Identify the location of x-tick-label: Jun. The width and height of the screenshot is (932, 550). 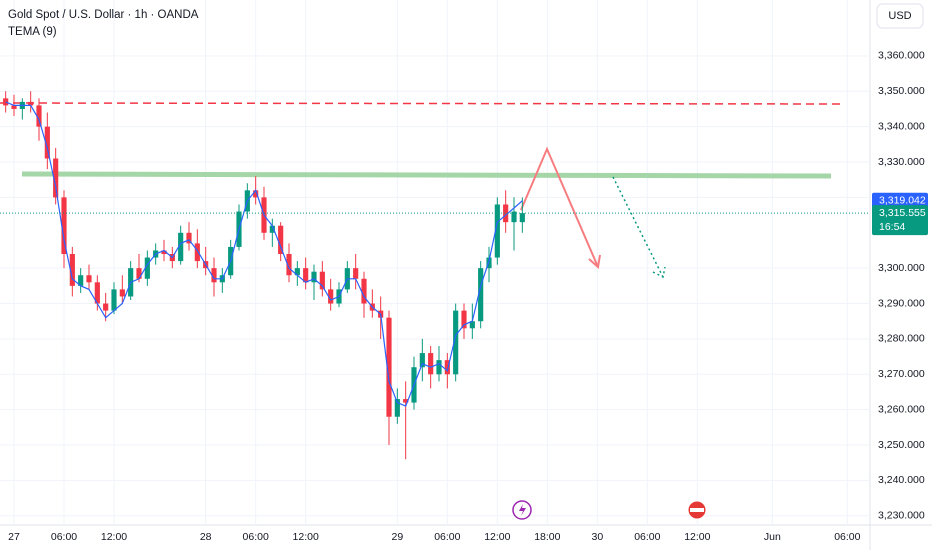
(772, 537).